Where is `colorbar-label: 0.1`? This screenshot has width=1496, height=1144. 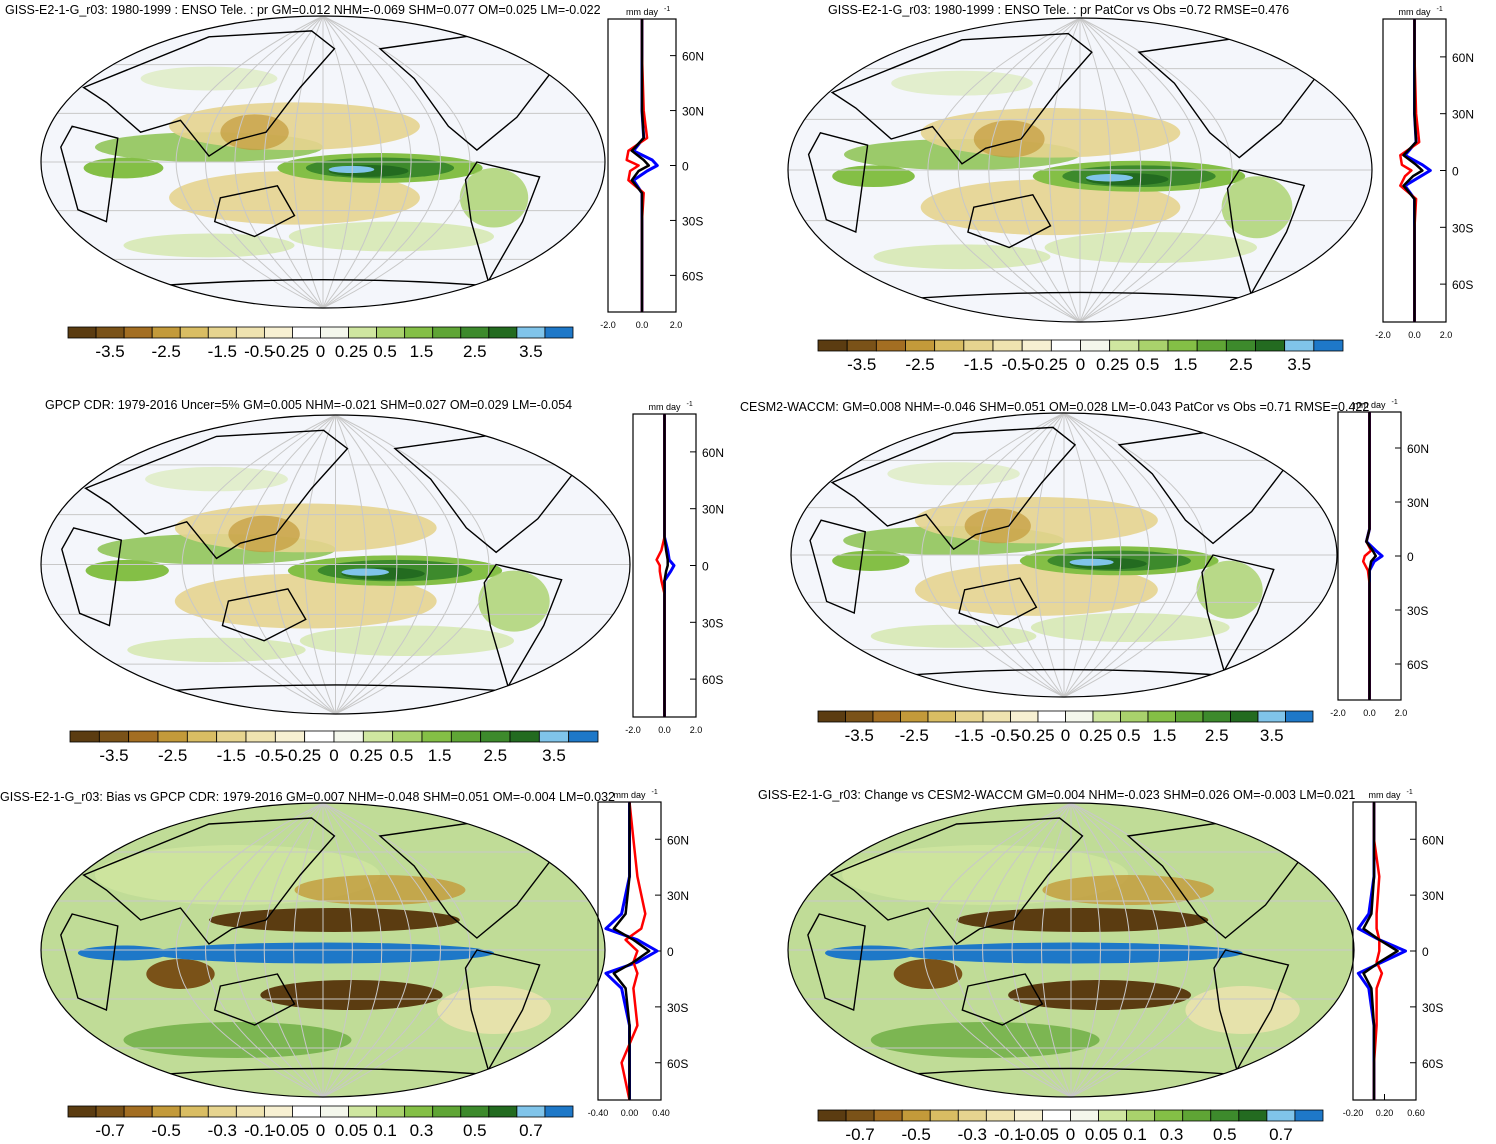 colorbar-label: 0.1 is located at coordinates (1135, 1134).